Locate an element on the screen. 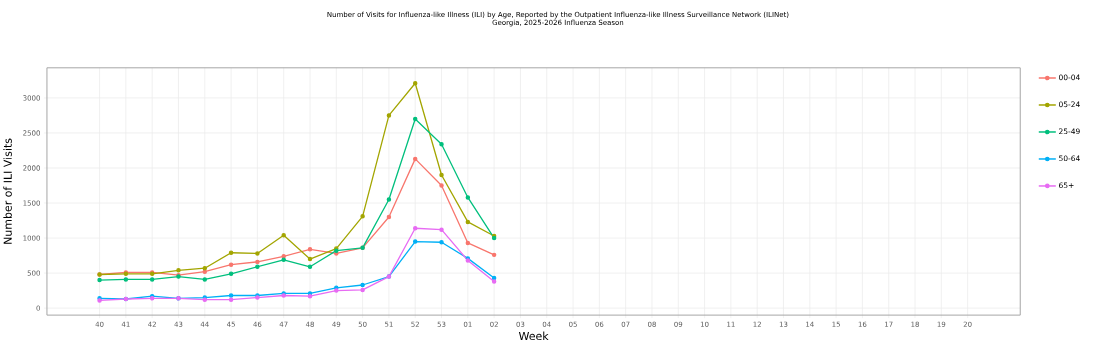 The height and width of the screenshot is (348, 1110). y-axis-title: Number of ILI Visits is located at coordinates (7, 191).